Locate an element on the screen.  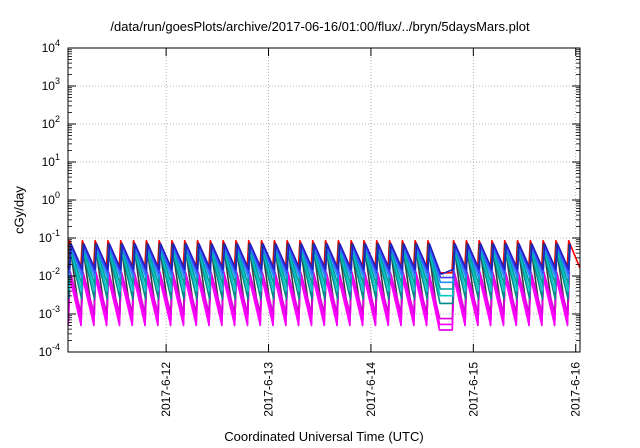
y-tick-label: 10⁻² is located at coordinates (49, 274).